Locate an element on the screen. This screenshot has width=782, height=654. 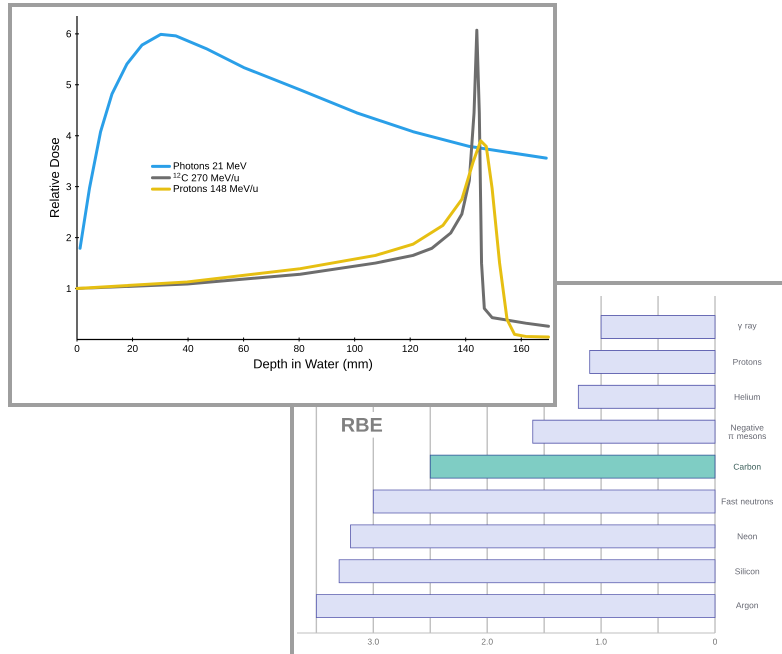
y-tick-label: Argon is located at coordinates (747, 606).